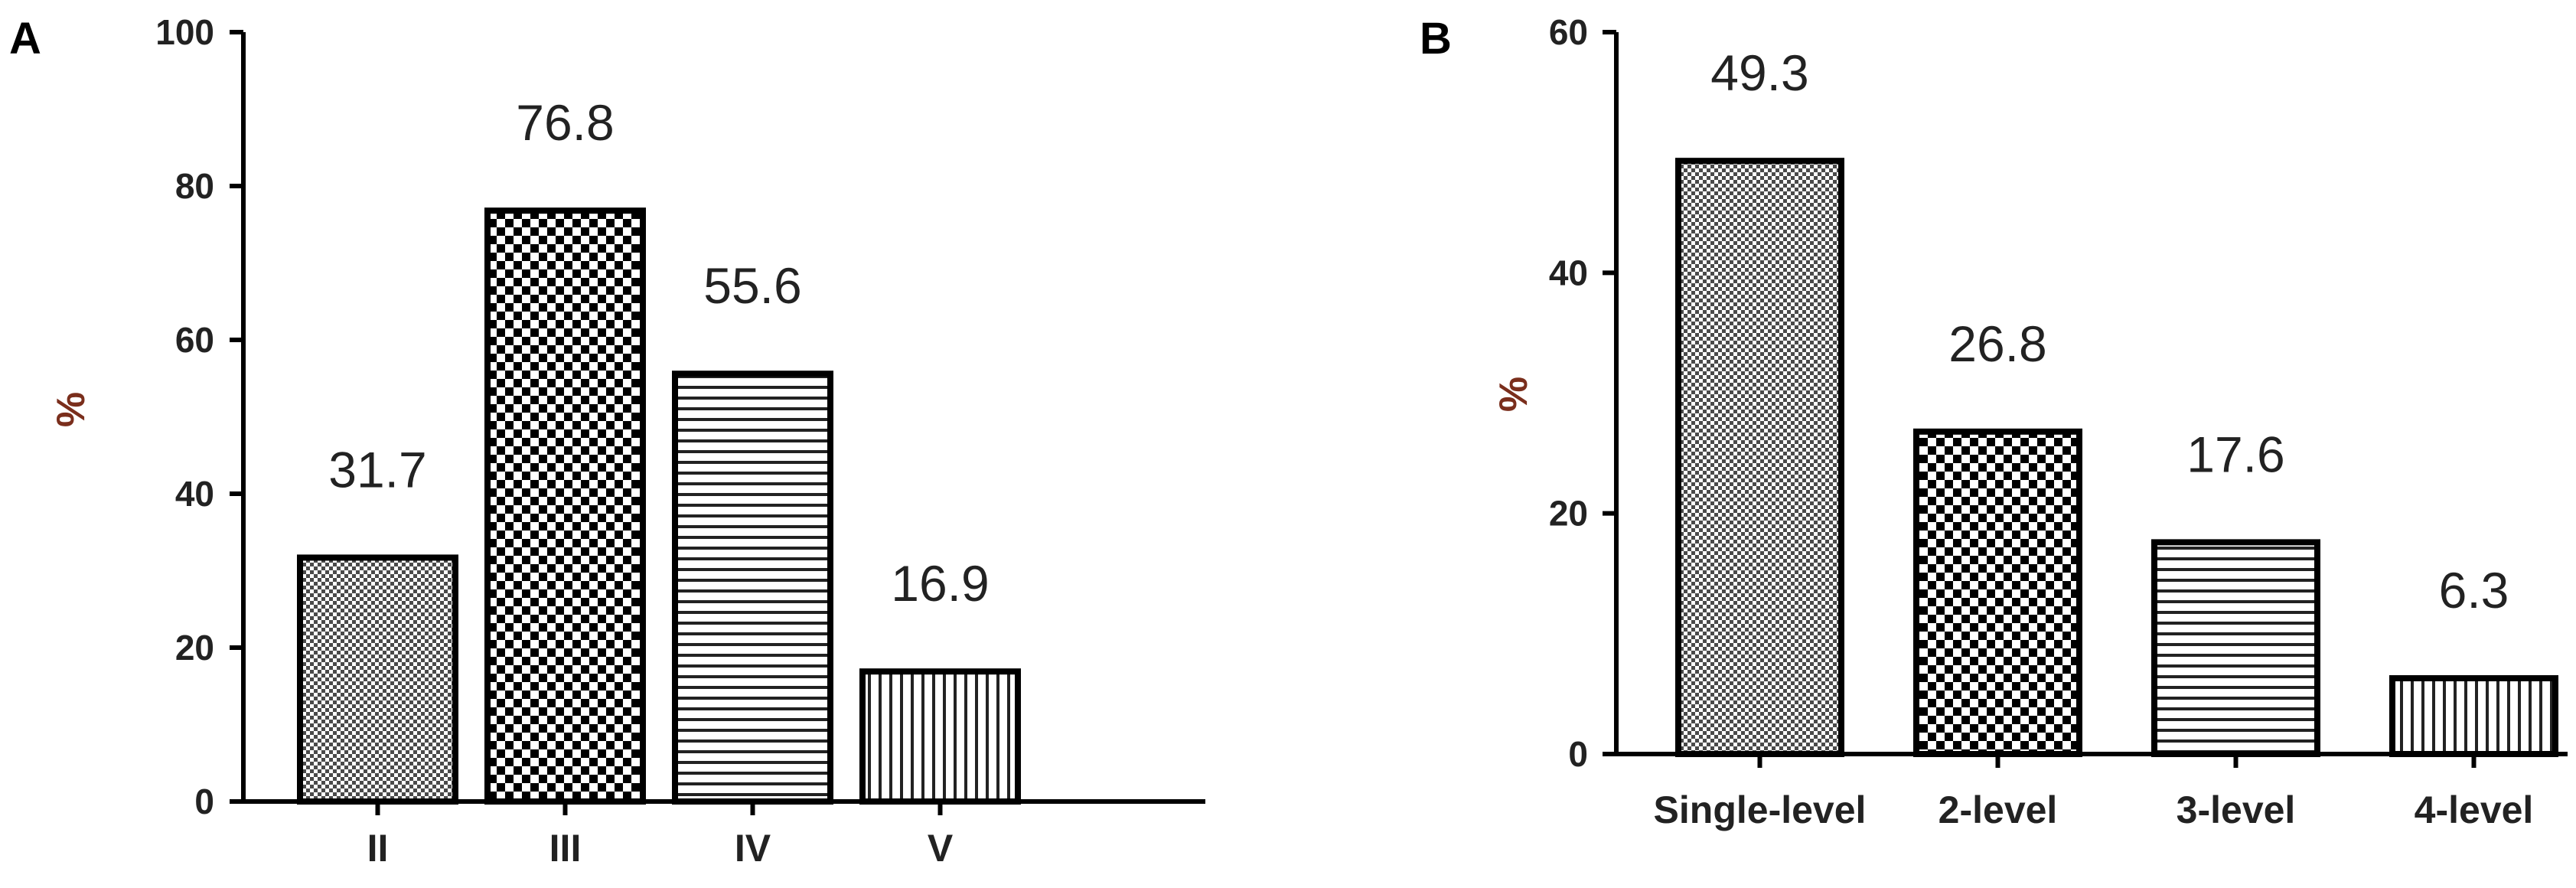 The height and width of the screenshot is (888, 2576). Describe the element at coordinates (25, 39) in the screenshot. I see `panel-a-letter: A` at that location.